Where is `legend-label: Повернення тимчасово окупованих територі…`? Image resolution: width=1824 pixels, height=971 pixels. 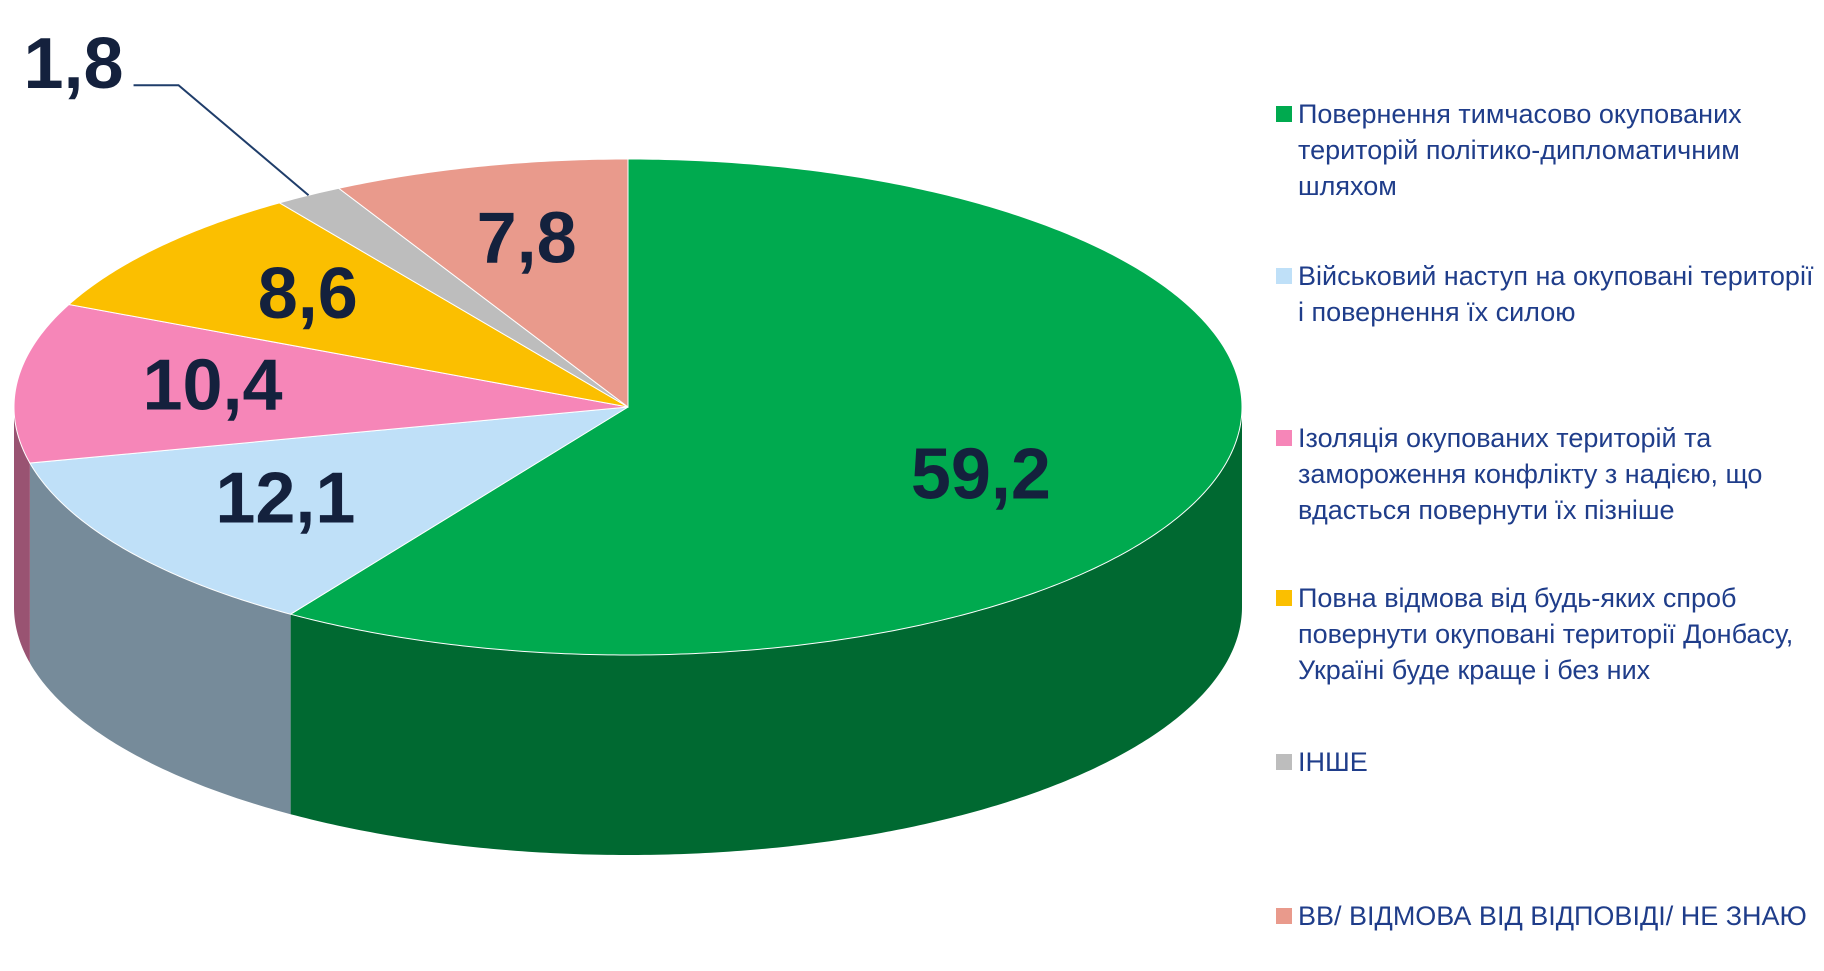
legend-label: Повернення тимчасово окупованих територі… is located at coordinates (1520, 150).